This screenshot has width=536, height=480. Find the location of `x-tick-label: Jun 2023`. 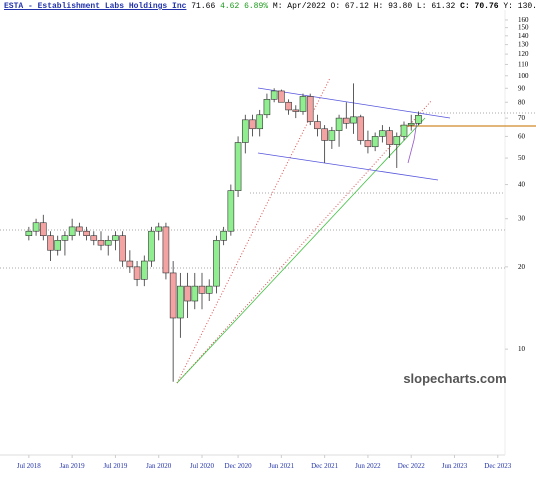

x-tick-label: Jun 2023 is located at coordinates (455, 466).